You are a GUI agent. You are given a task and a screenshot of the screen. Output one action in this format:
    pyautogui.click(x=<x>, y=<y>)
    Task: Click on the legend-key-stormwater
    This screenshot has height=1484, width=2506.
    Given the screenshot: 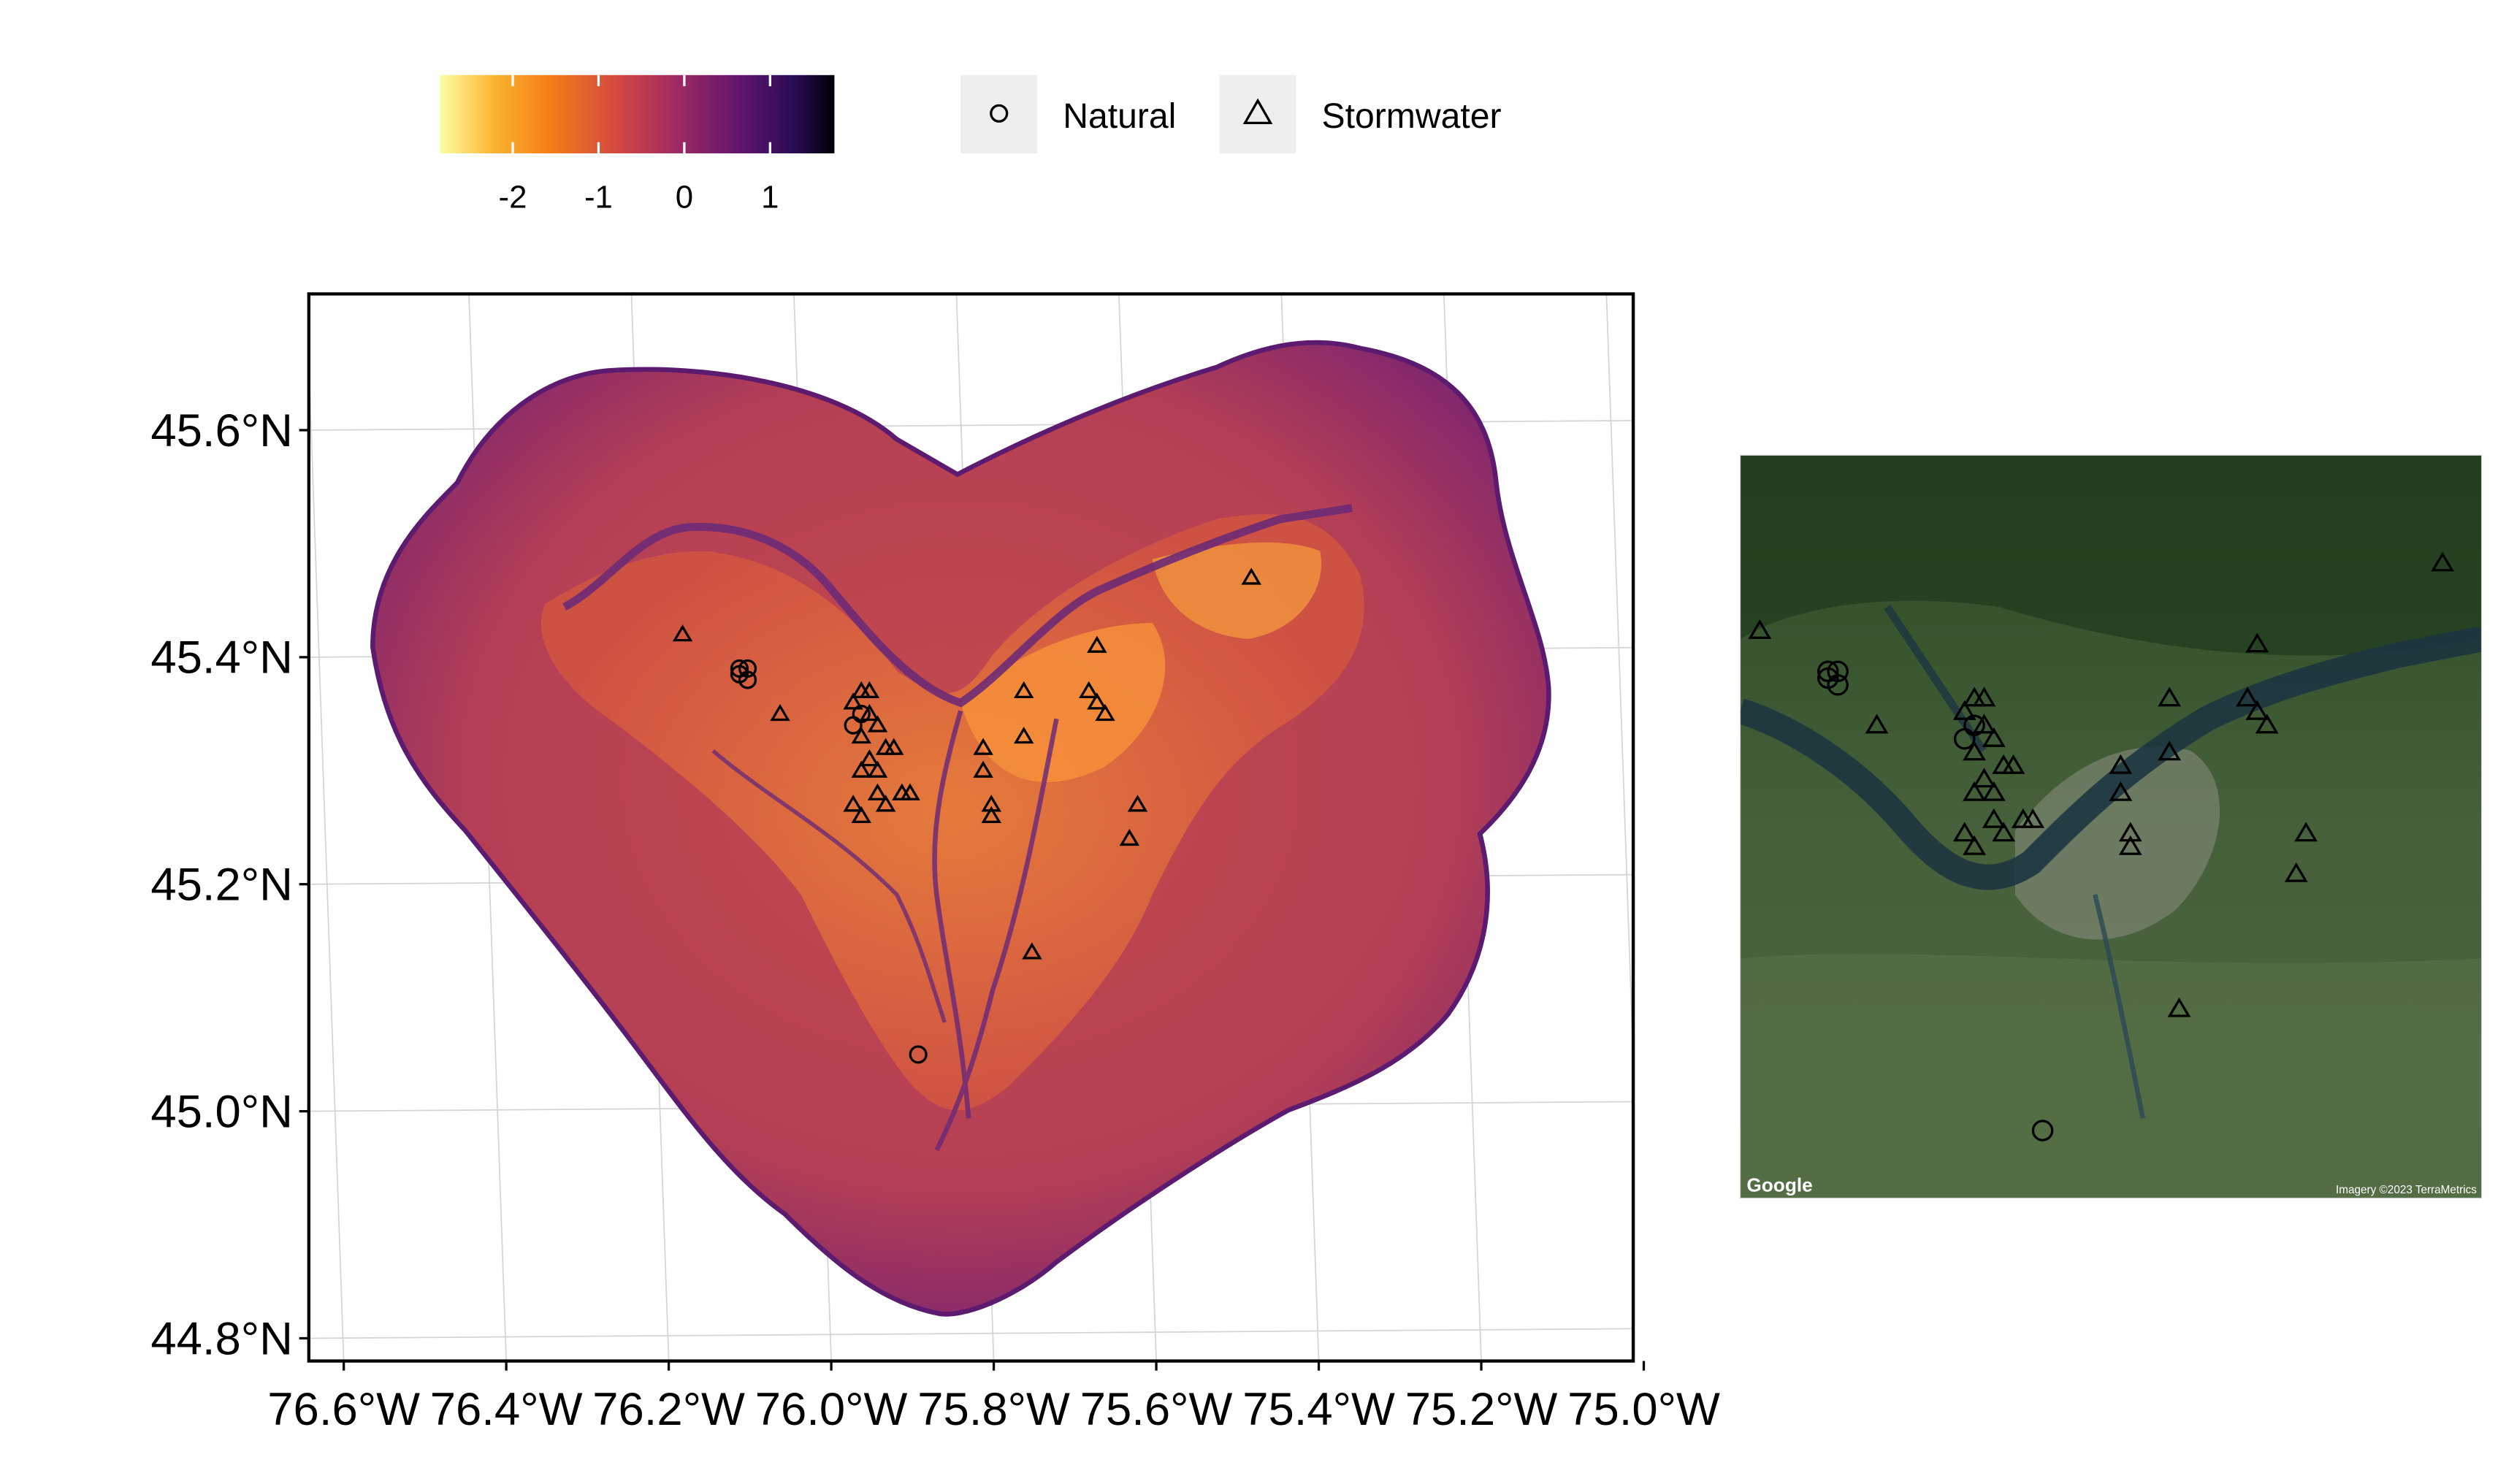 What is the action you would take?
    pyautogui.click(x=1257, y=114)
    